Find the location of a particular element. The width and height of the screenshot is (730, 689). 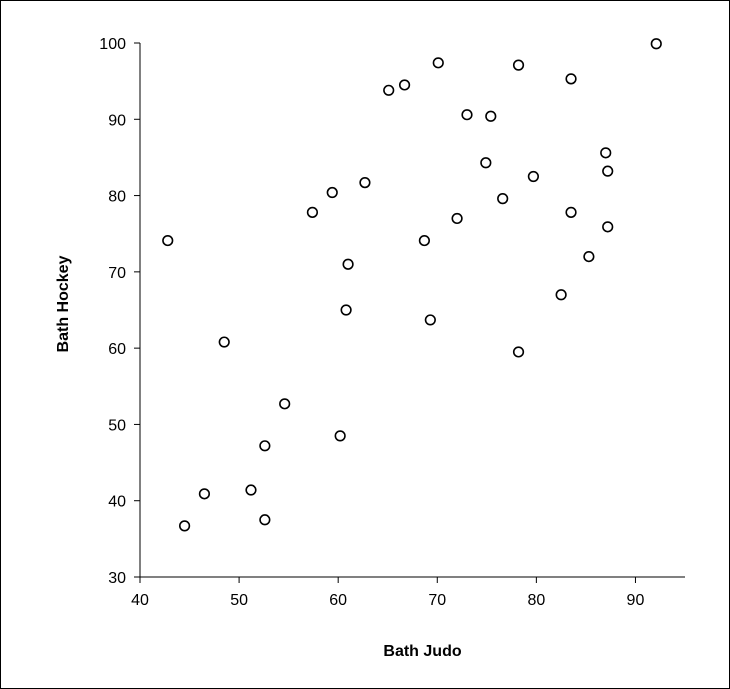

y-ticks: 30 40 50 60 70 80 90 100 is located at coordinates (119, 311).